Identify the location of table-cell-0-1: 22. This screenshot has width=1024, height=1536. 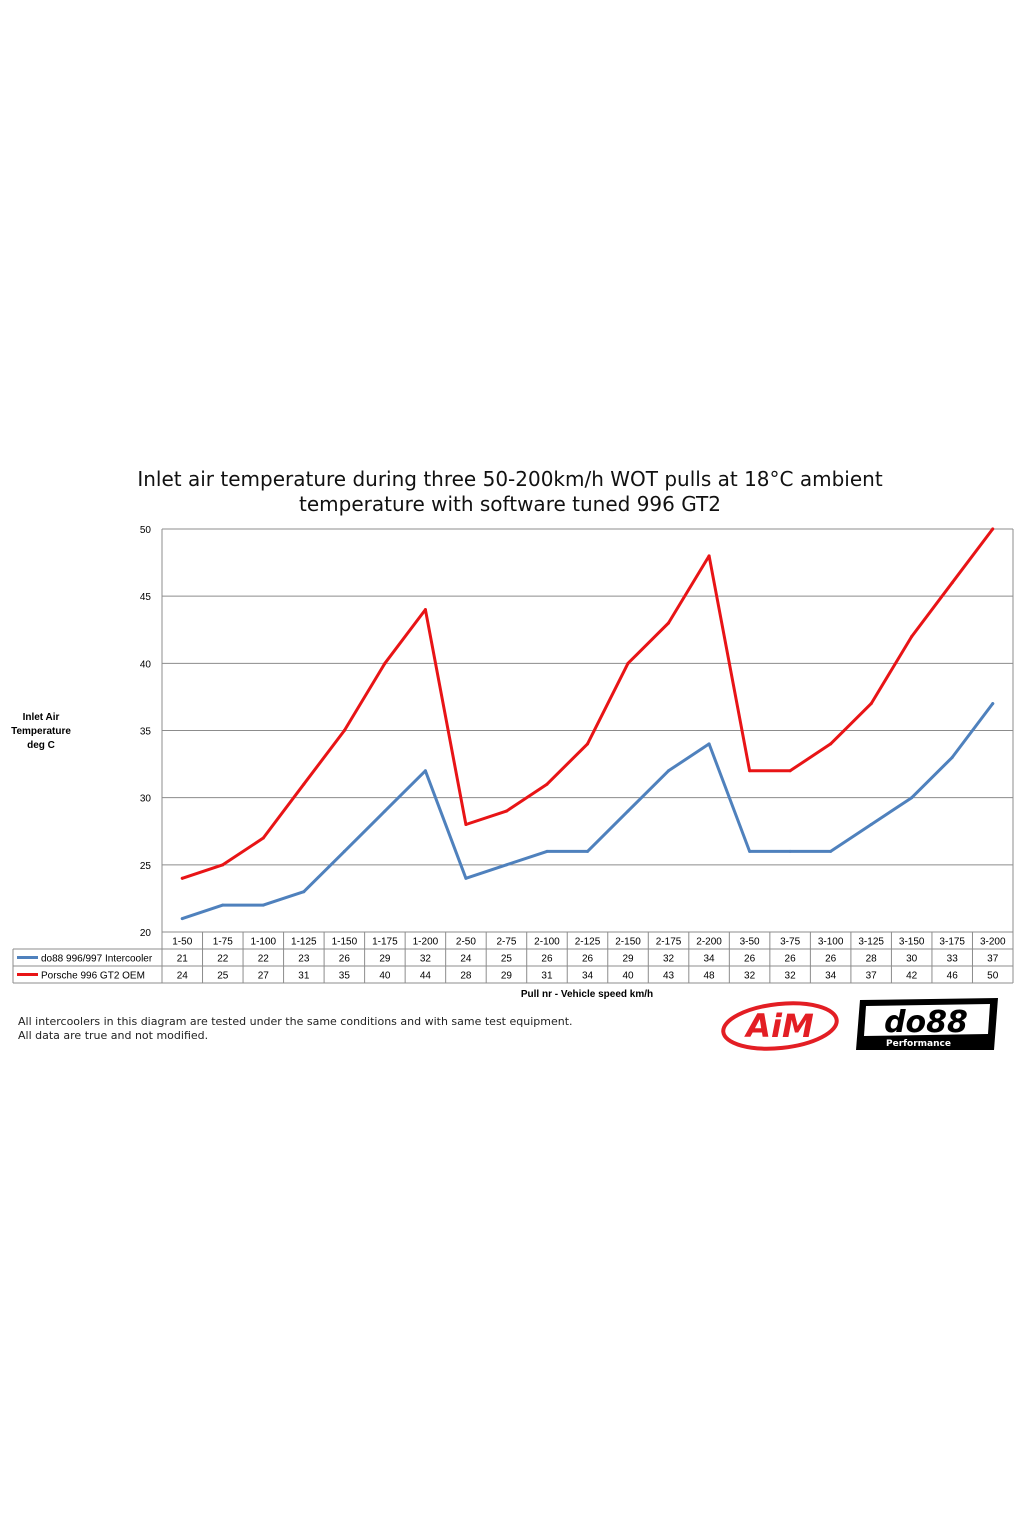
(223, 959).